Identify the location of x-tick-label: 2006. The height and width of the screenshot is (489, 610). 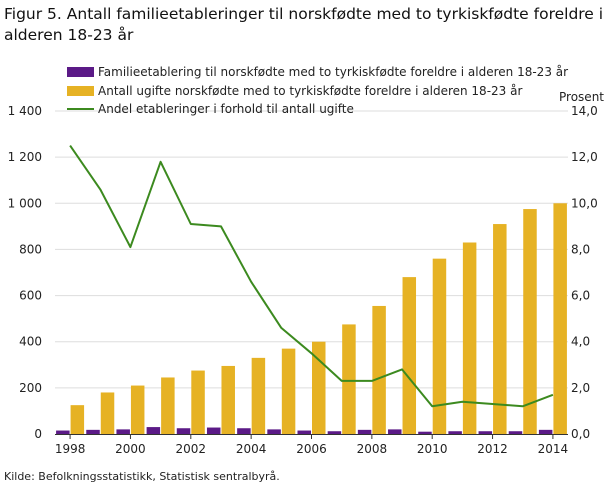
(311, 449).